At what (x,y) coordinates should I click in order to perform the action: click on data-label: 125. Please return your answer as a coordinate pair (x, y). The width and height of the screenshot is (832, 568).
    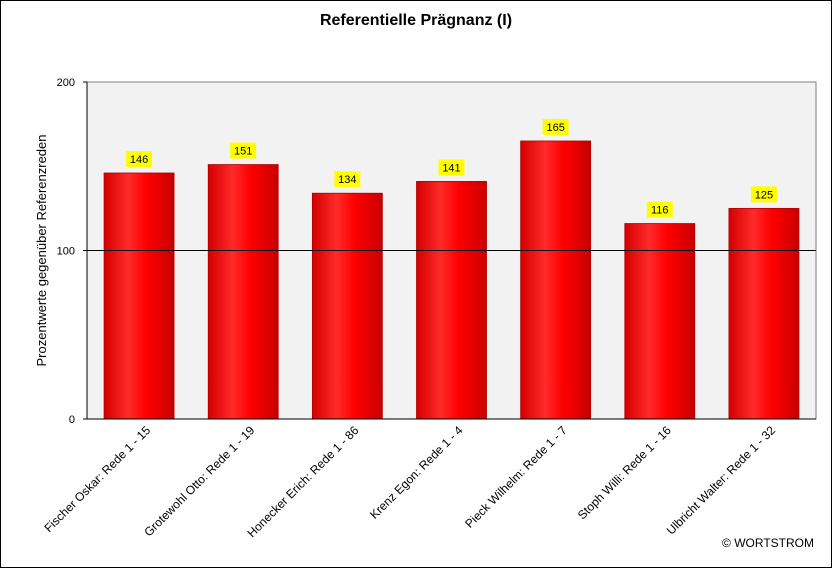
    Looking at the image, I should click on (764, 195).